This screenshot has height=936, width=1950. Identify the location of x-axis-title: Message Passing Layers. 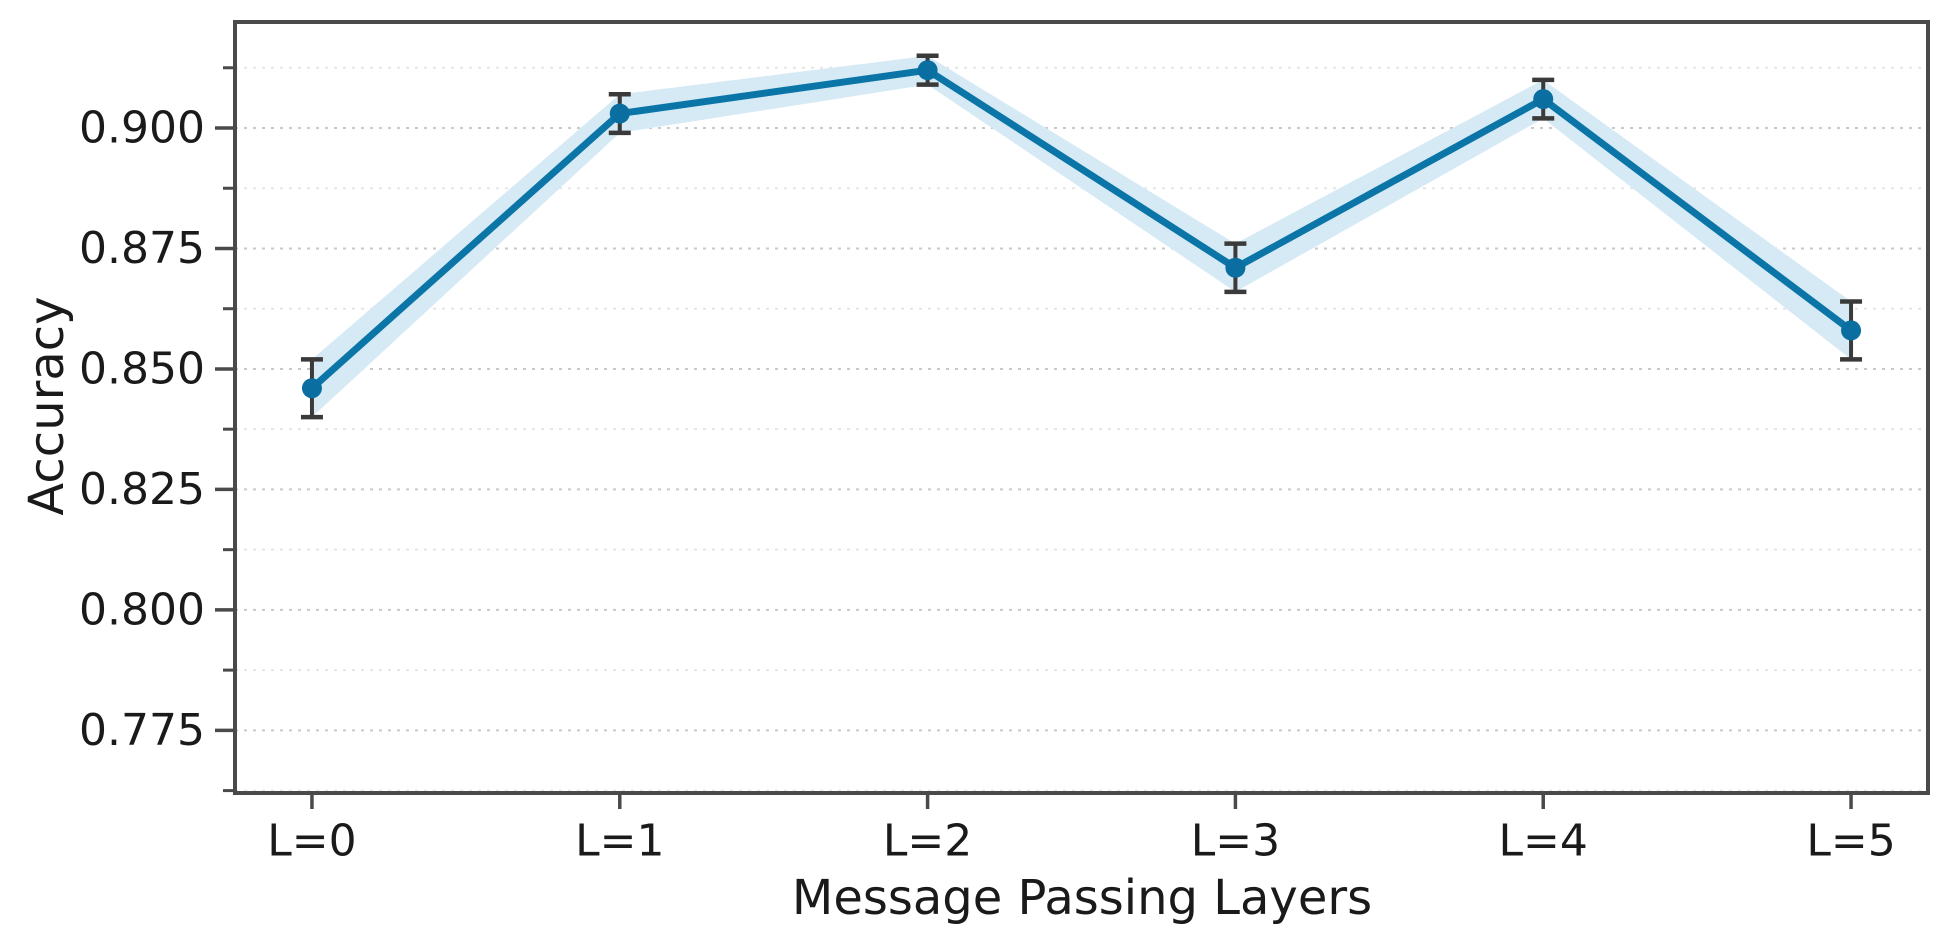
(1082, 898).